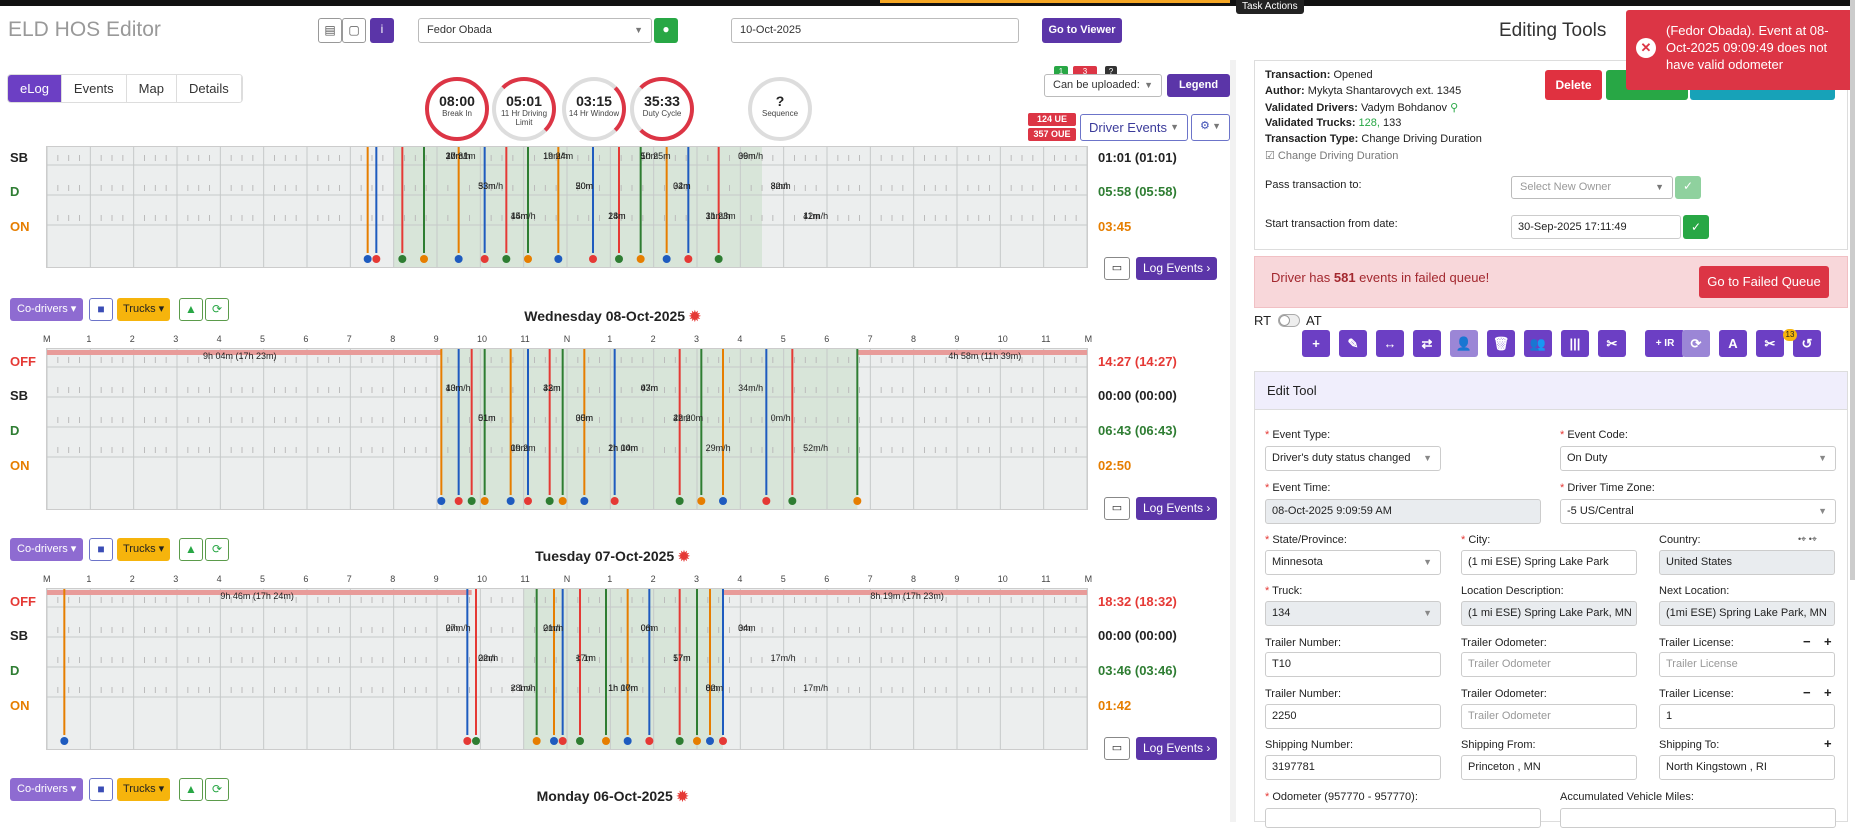  Describe the element at coordinates (349, 339) in the screenshot. I see `hour-tick: 7` at that location.